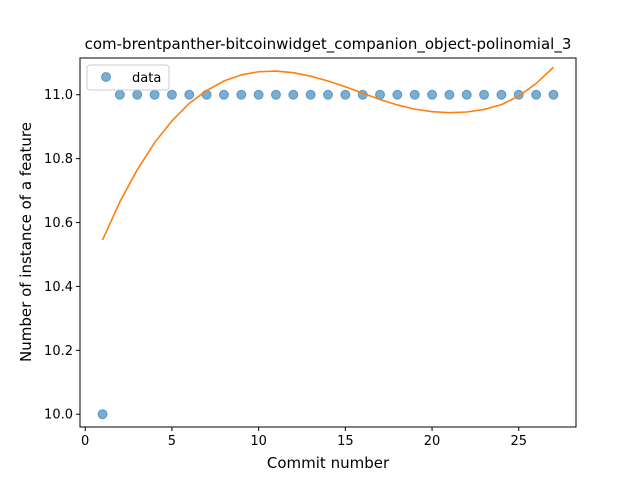 The width and height of the screenshot is (640, 480). What do you see at coordinates (58, 415) in the screenshot?
I see `y-tick-label: 10.0` at bounding box center [58, 415].